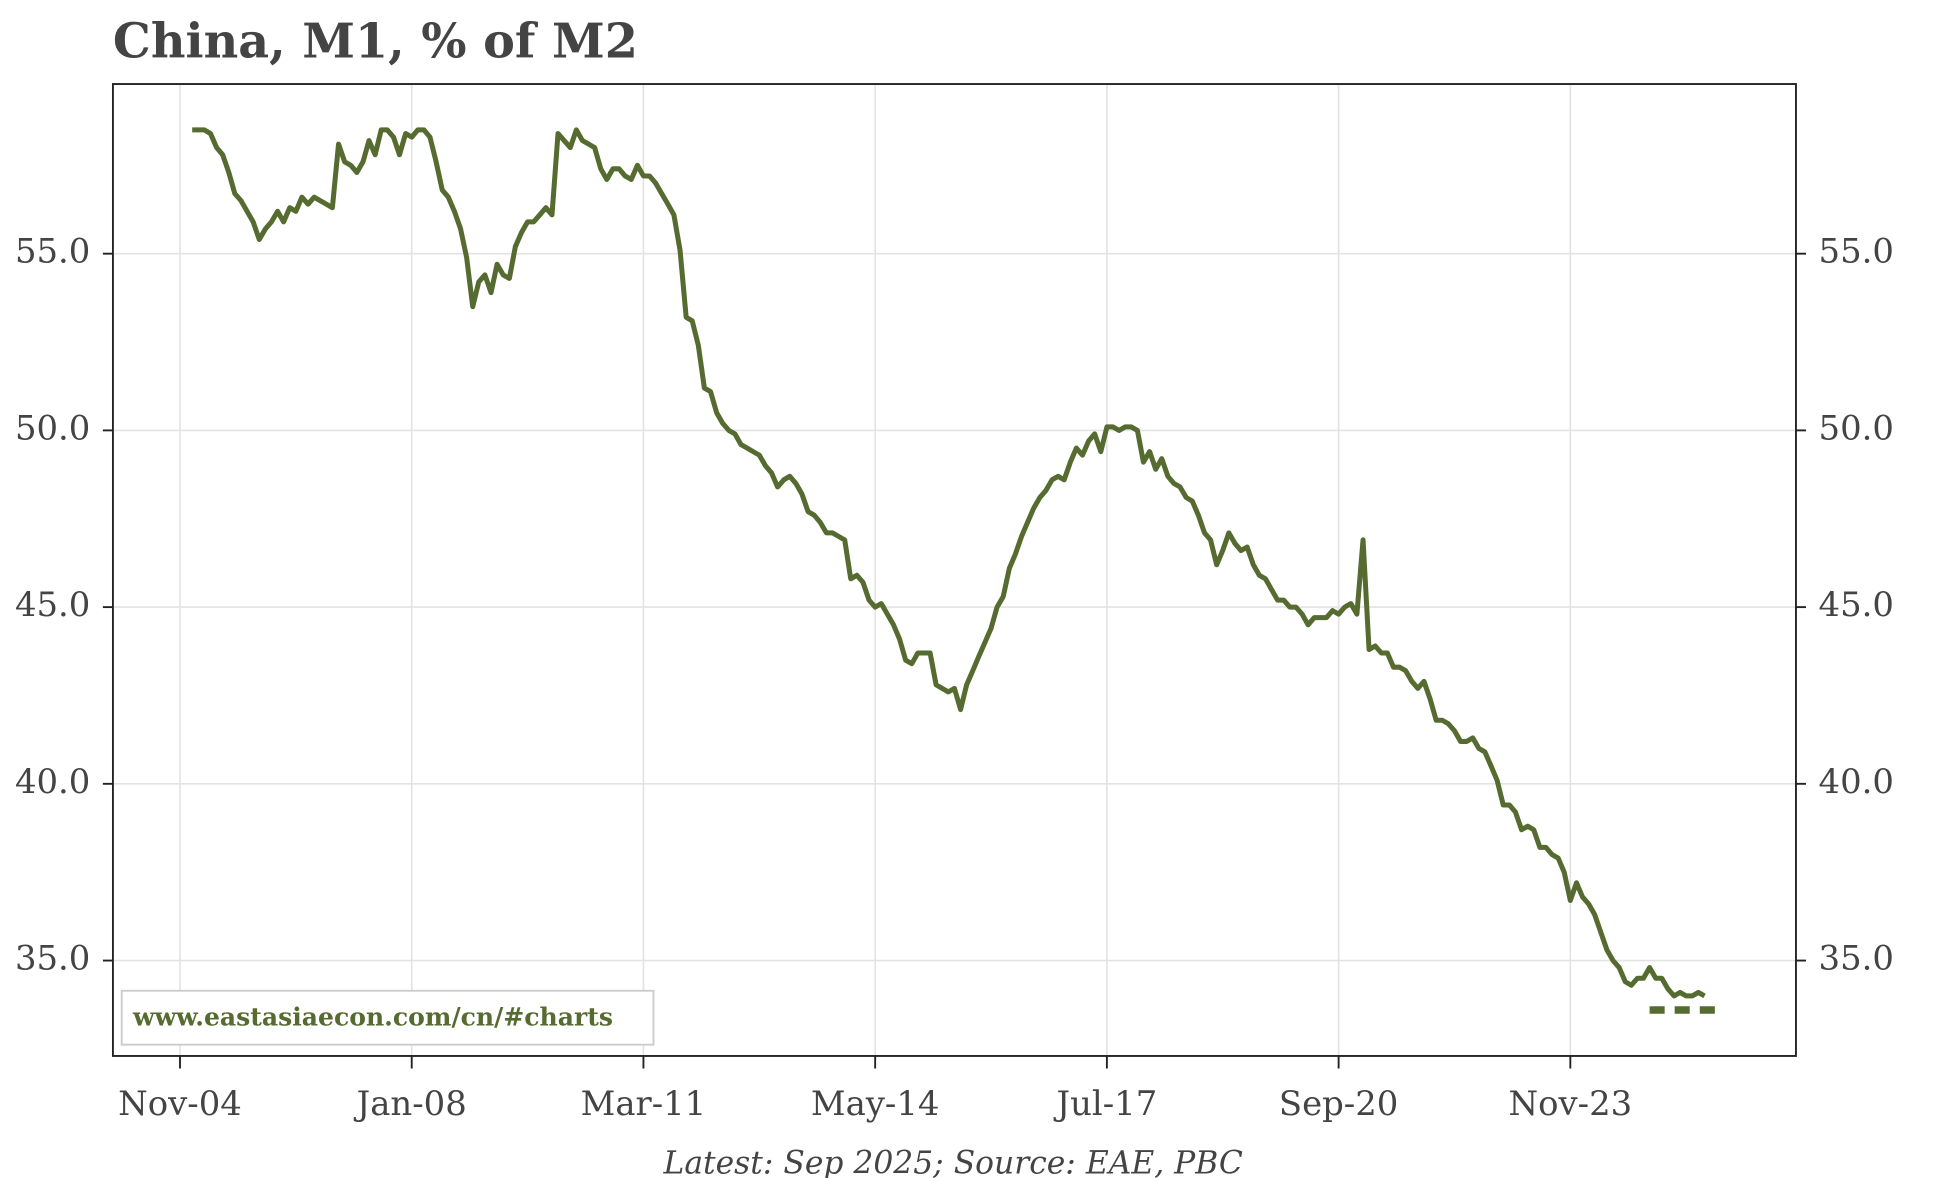 This screenshot has height=1178, width=1944. Describe the element at coordinates (1856, 781) in the screenshot. I see `y2-tick-label: 40.0` at that location.